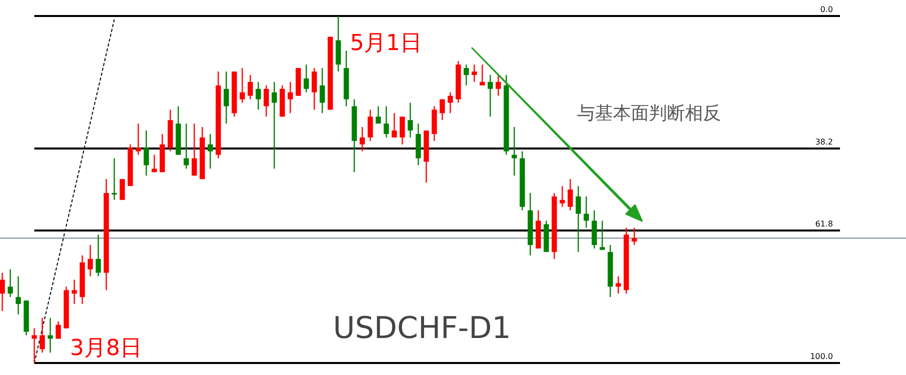  Describe the element at coordinates (422, 328) in the screenshot. I see `text: USDCHF-D1` at that location.